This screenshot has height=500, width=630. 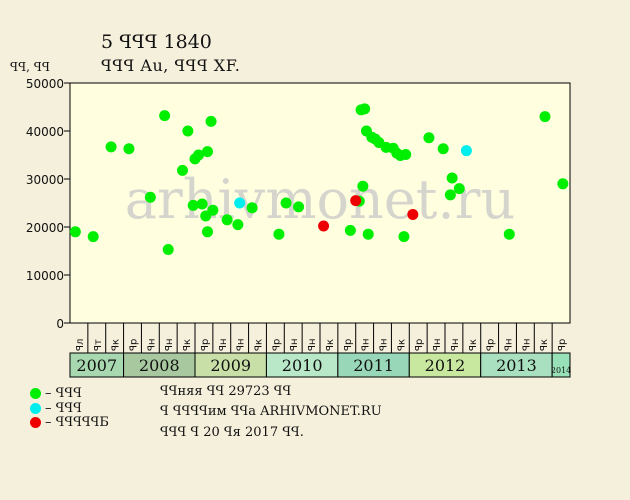 What do you see at coordinates (77, 422) in the screenshot?
I see `legend-label: – ꟼꟼꟼꟼꟼБ` at bounding box center [77, 422].